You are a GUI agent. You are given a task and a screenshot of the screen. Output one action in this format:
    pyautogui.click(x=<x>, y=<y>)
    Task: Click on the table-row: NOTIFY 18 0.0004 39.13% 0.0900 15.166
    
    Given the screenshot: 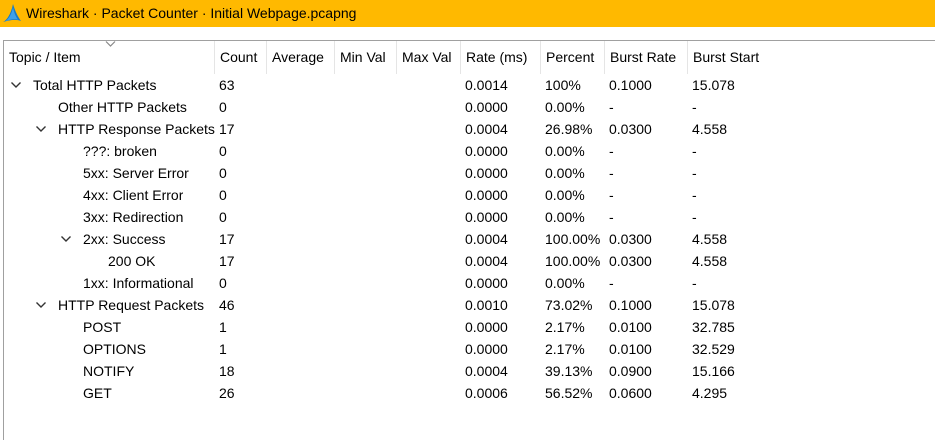 What is the action you would take?
    pyautogui.click(x=469, y=371)
    